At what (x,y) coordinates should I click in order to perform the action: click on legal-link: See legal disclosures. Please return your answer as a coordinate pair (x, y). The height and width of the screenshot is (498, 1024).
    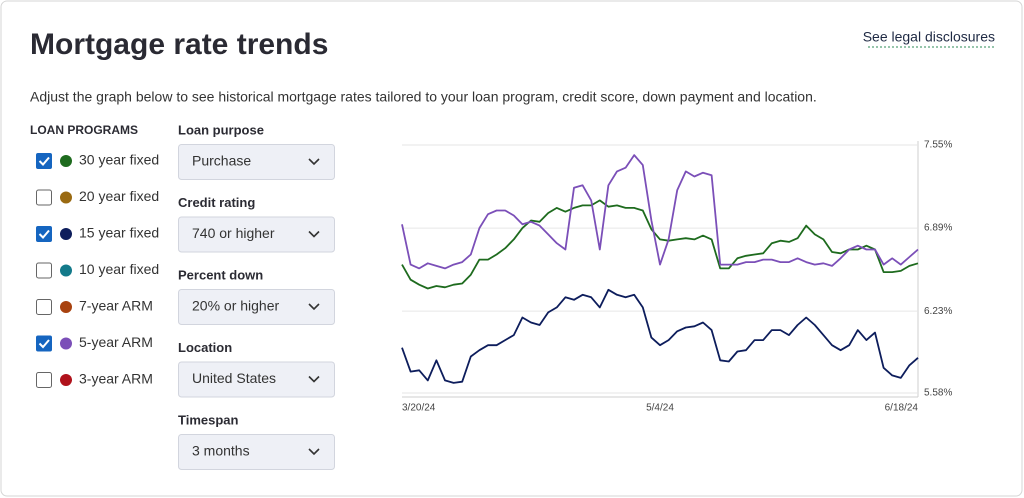
    Looking at the image, I should click on (929, 37).